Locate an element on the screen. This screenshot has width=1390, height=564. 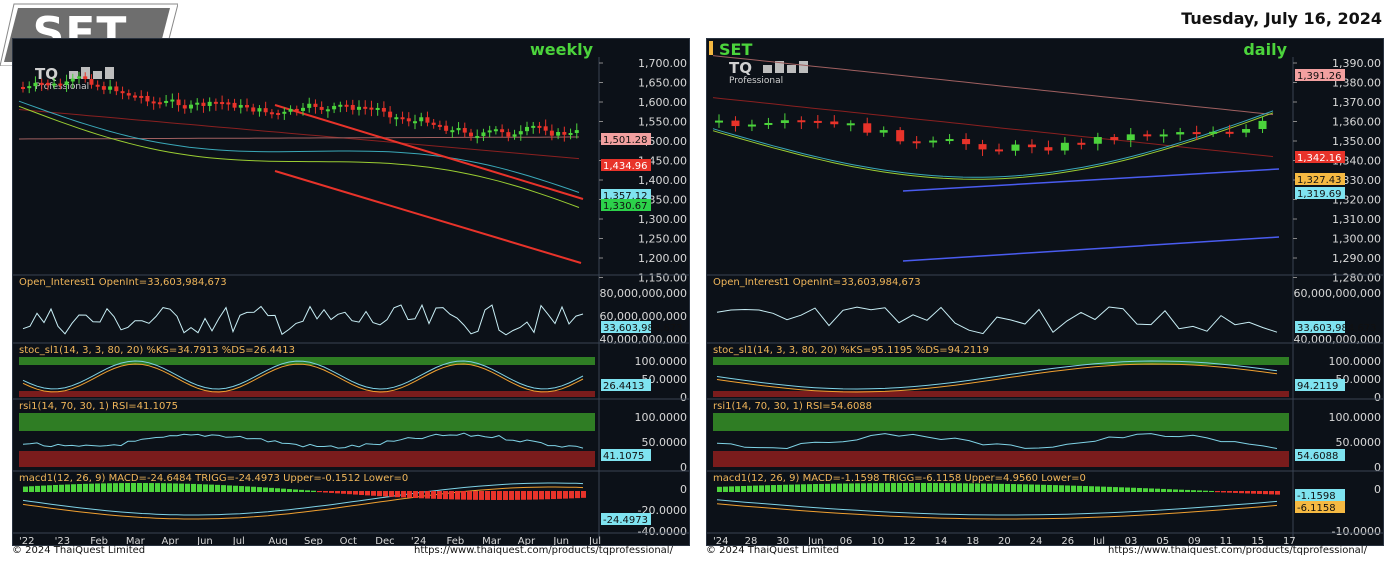
tq-logo-bar is located at coordinates (779, 67).